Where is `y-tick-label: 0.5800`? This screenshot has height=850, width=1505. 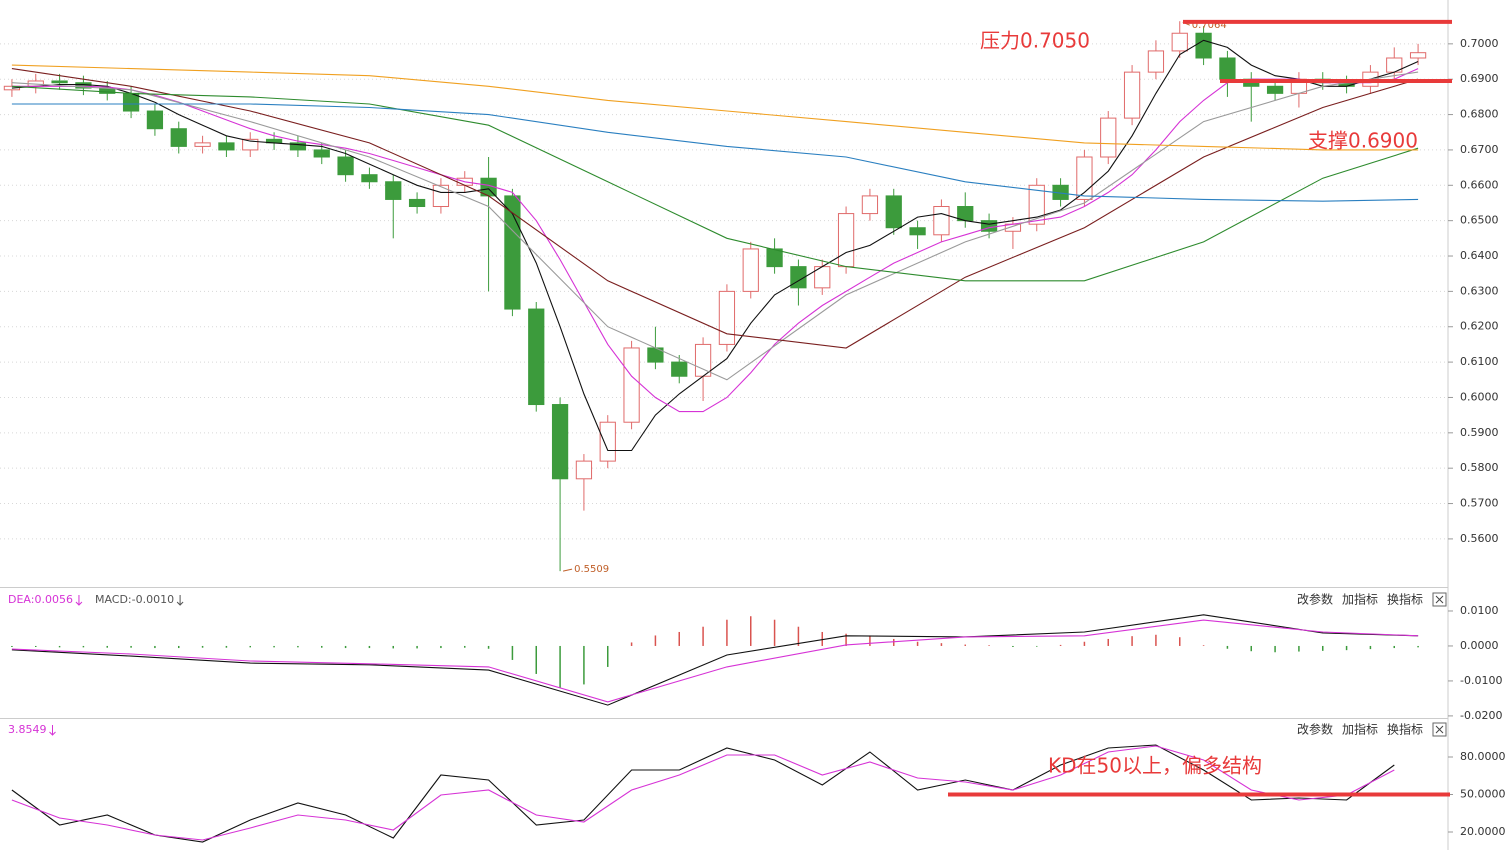
y-tick-label: 0.5800 is located at coordinates (1479, 467).